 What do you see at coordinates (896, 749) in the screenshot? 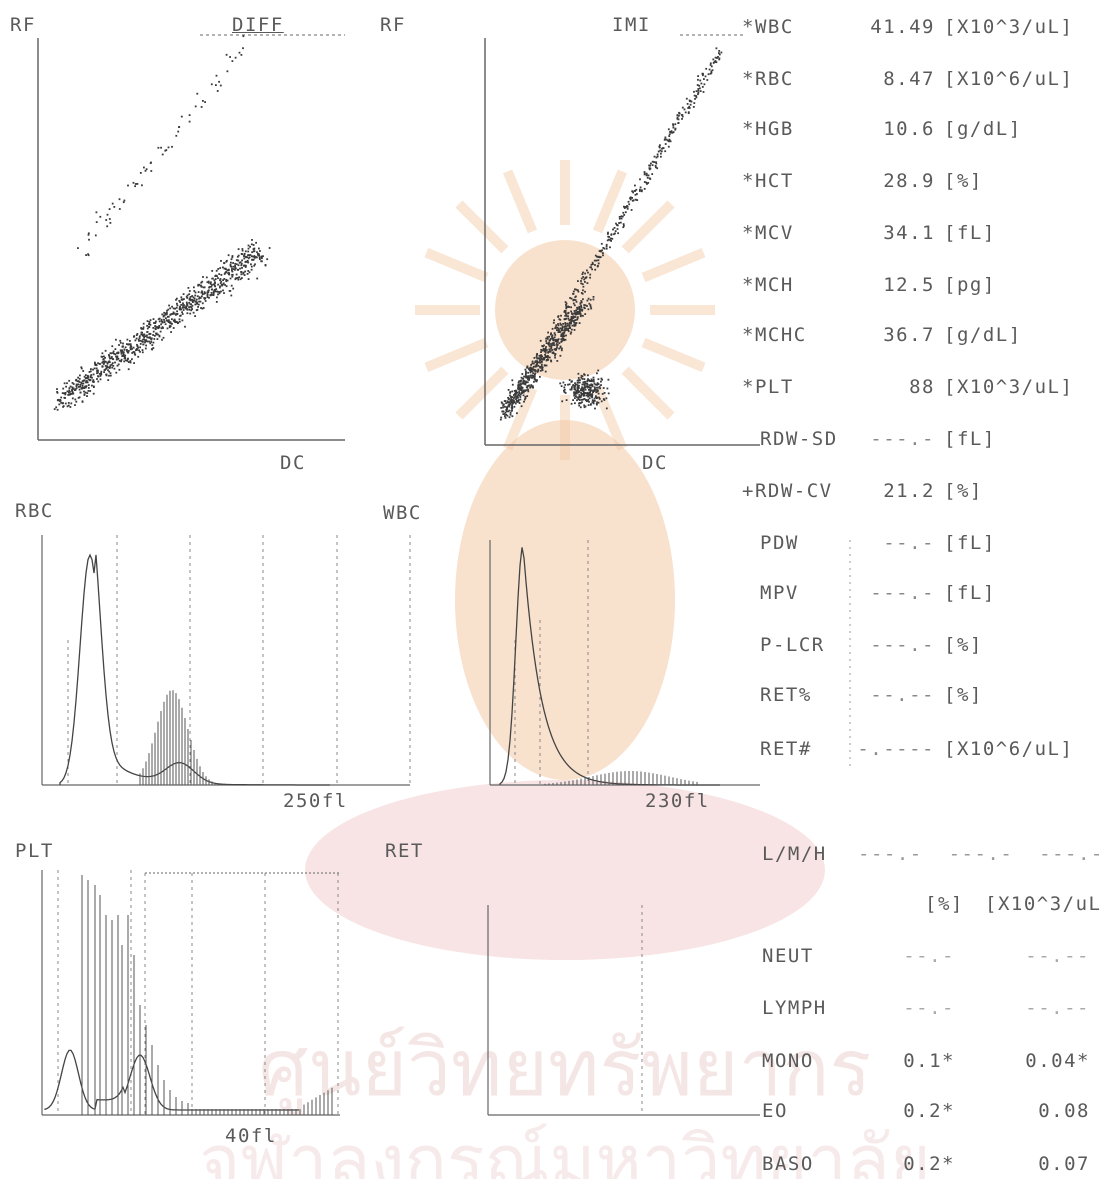
I see `result-value: -.----` at bounding box center [896, 749].